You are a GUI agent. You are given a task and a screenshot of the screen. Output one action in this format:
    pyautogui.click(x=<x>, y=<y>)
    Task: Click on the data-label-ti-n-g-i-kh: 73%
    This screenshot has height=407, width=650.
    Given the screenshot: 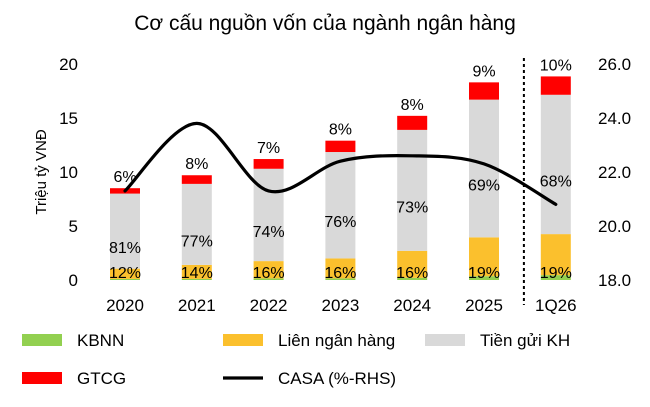 What is the action you would take?
    pyautogui.click(x=412, y=207)
    